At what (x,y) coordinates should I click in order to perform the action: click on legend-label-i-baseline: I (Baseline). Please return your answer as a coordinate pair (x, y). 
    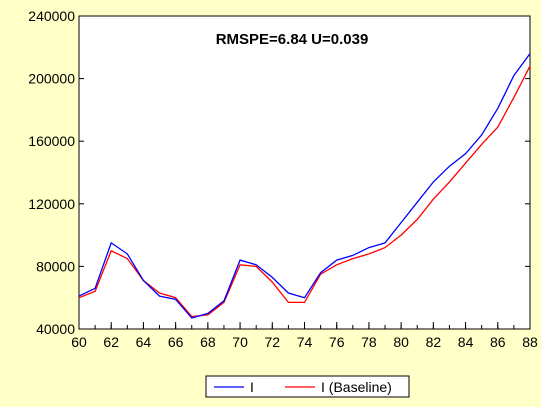
    Looking at the image, I should click on (356, 387).